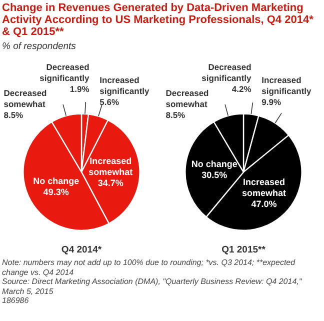 The image size is (324, 321). Describe the element at coordinates (242, 89) in the screenshot. I see `data-label: 4.2%` at that location.